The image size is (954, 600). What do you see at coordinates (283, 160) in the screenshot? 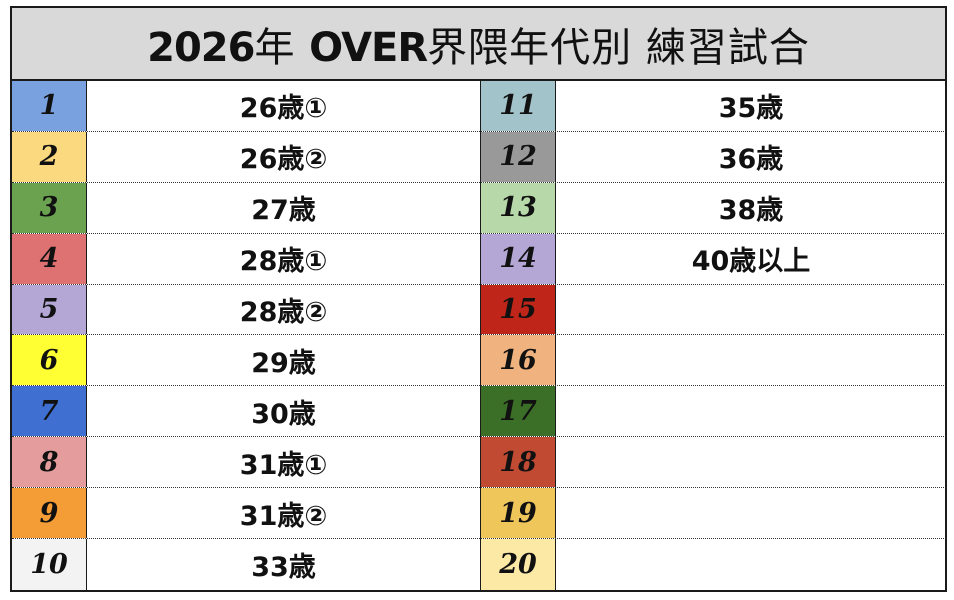
I see `age-group-label: 26歳②` at bounding box center [283, 160].